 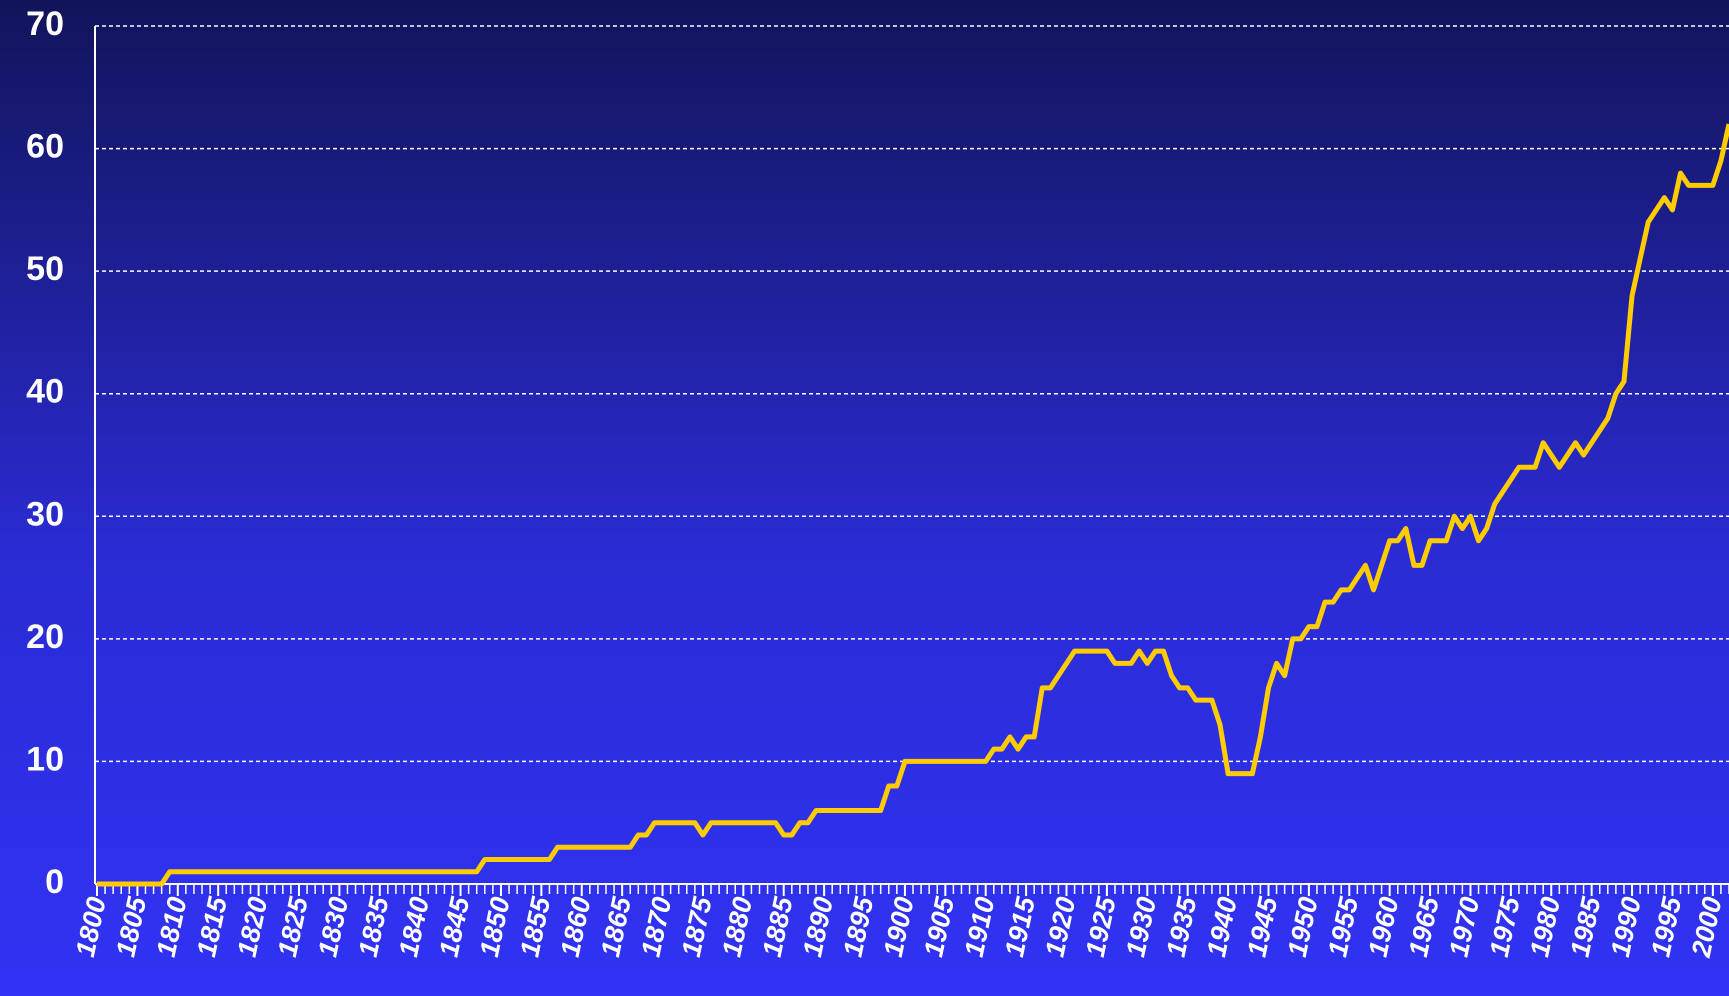 I want to click on x-tick-label: 1860, so click(x=576, y=926).